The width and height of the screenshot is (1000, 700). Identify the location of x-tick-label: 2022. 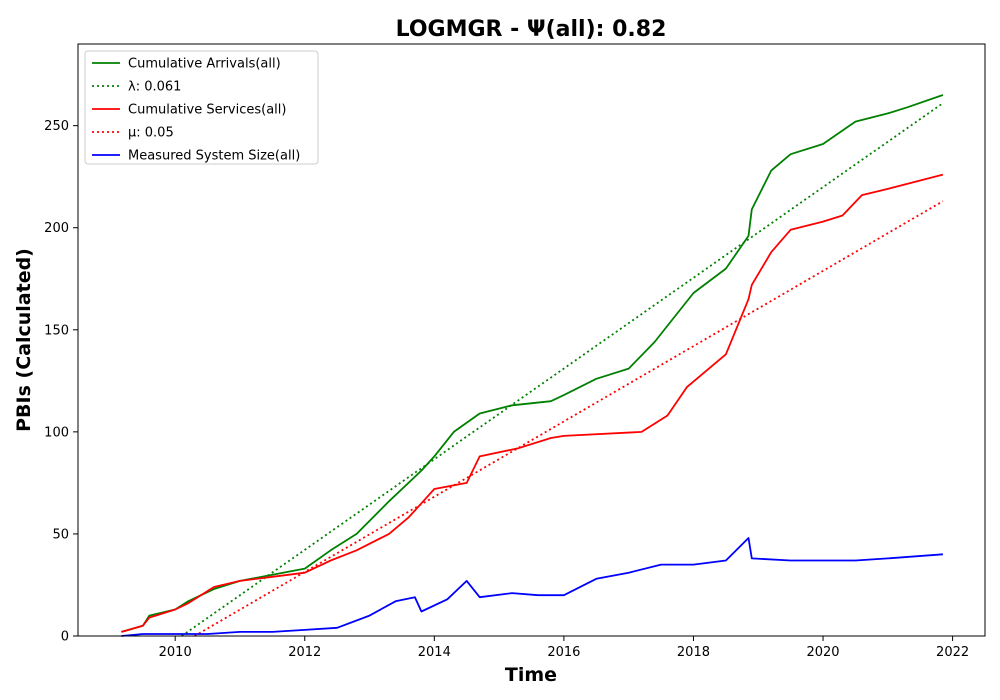
(952, 652).